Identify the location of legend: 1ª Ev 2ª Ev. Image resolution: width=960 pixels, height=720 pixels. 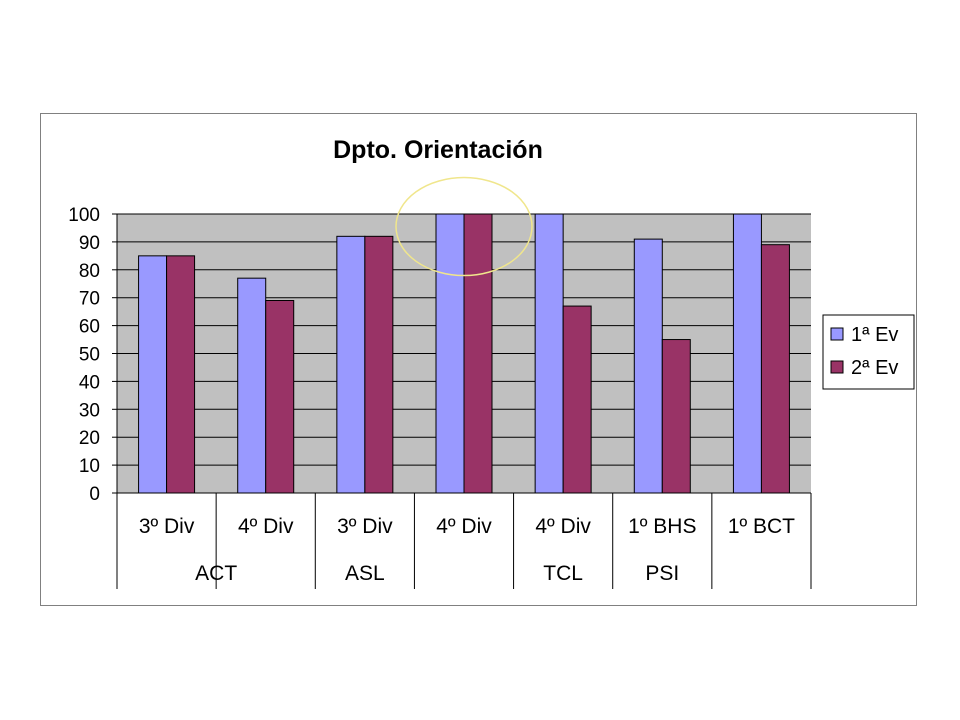
(868, 352).